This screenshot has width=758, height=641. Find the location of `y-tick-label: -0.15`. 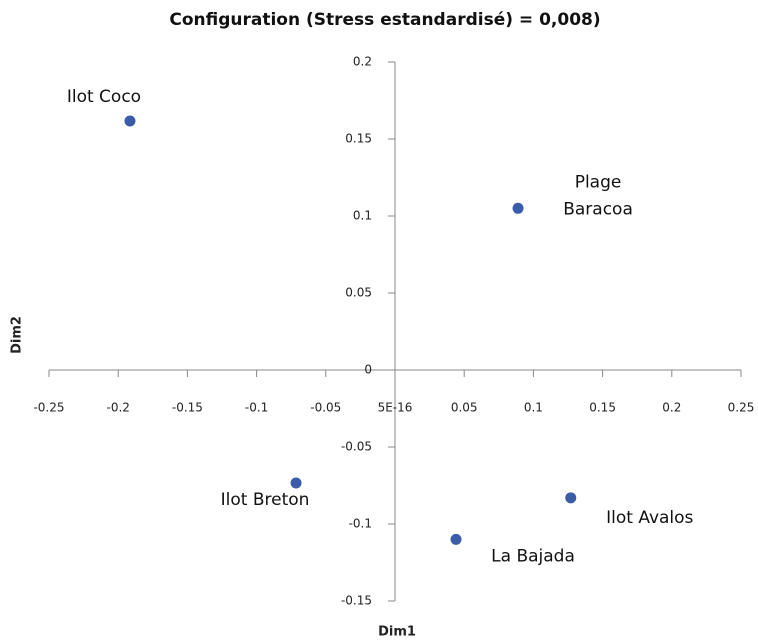

y-tick-label: -0.15 is located at coordinates (356, 601).